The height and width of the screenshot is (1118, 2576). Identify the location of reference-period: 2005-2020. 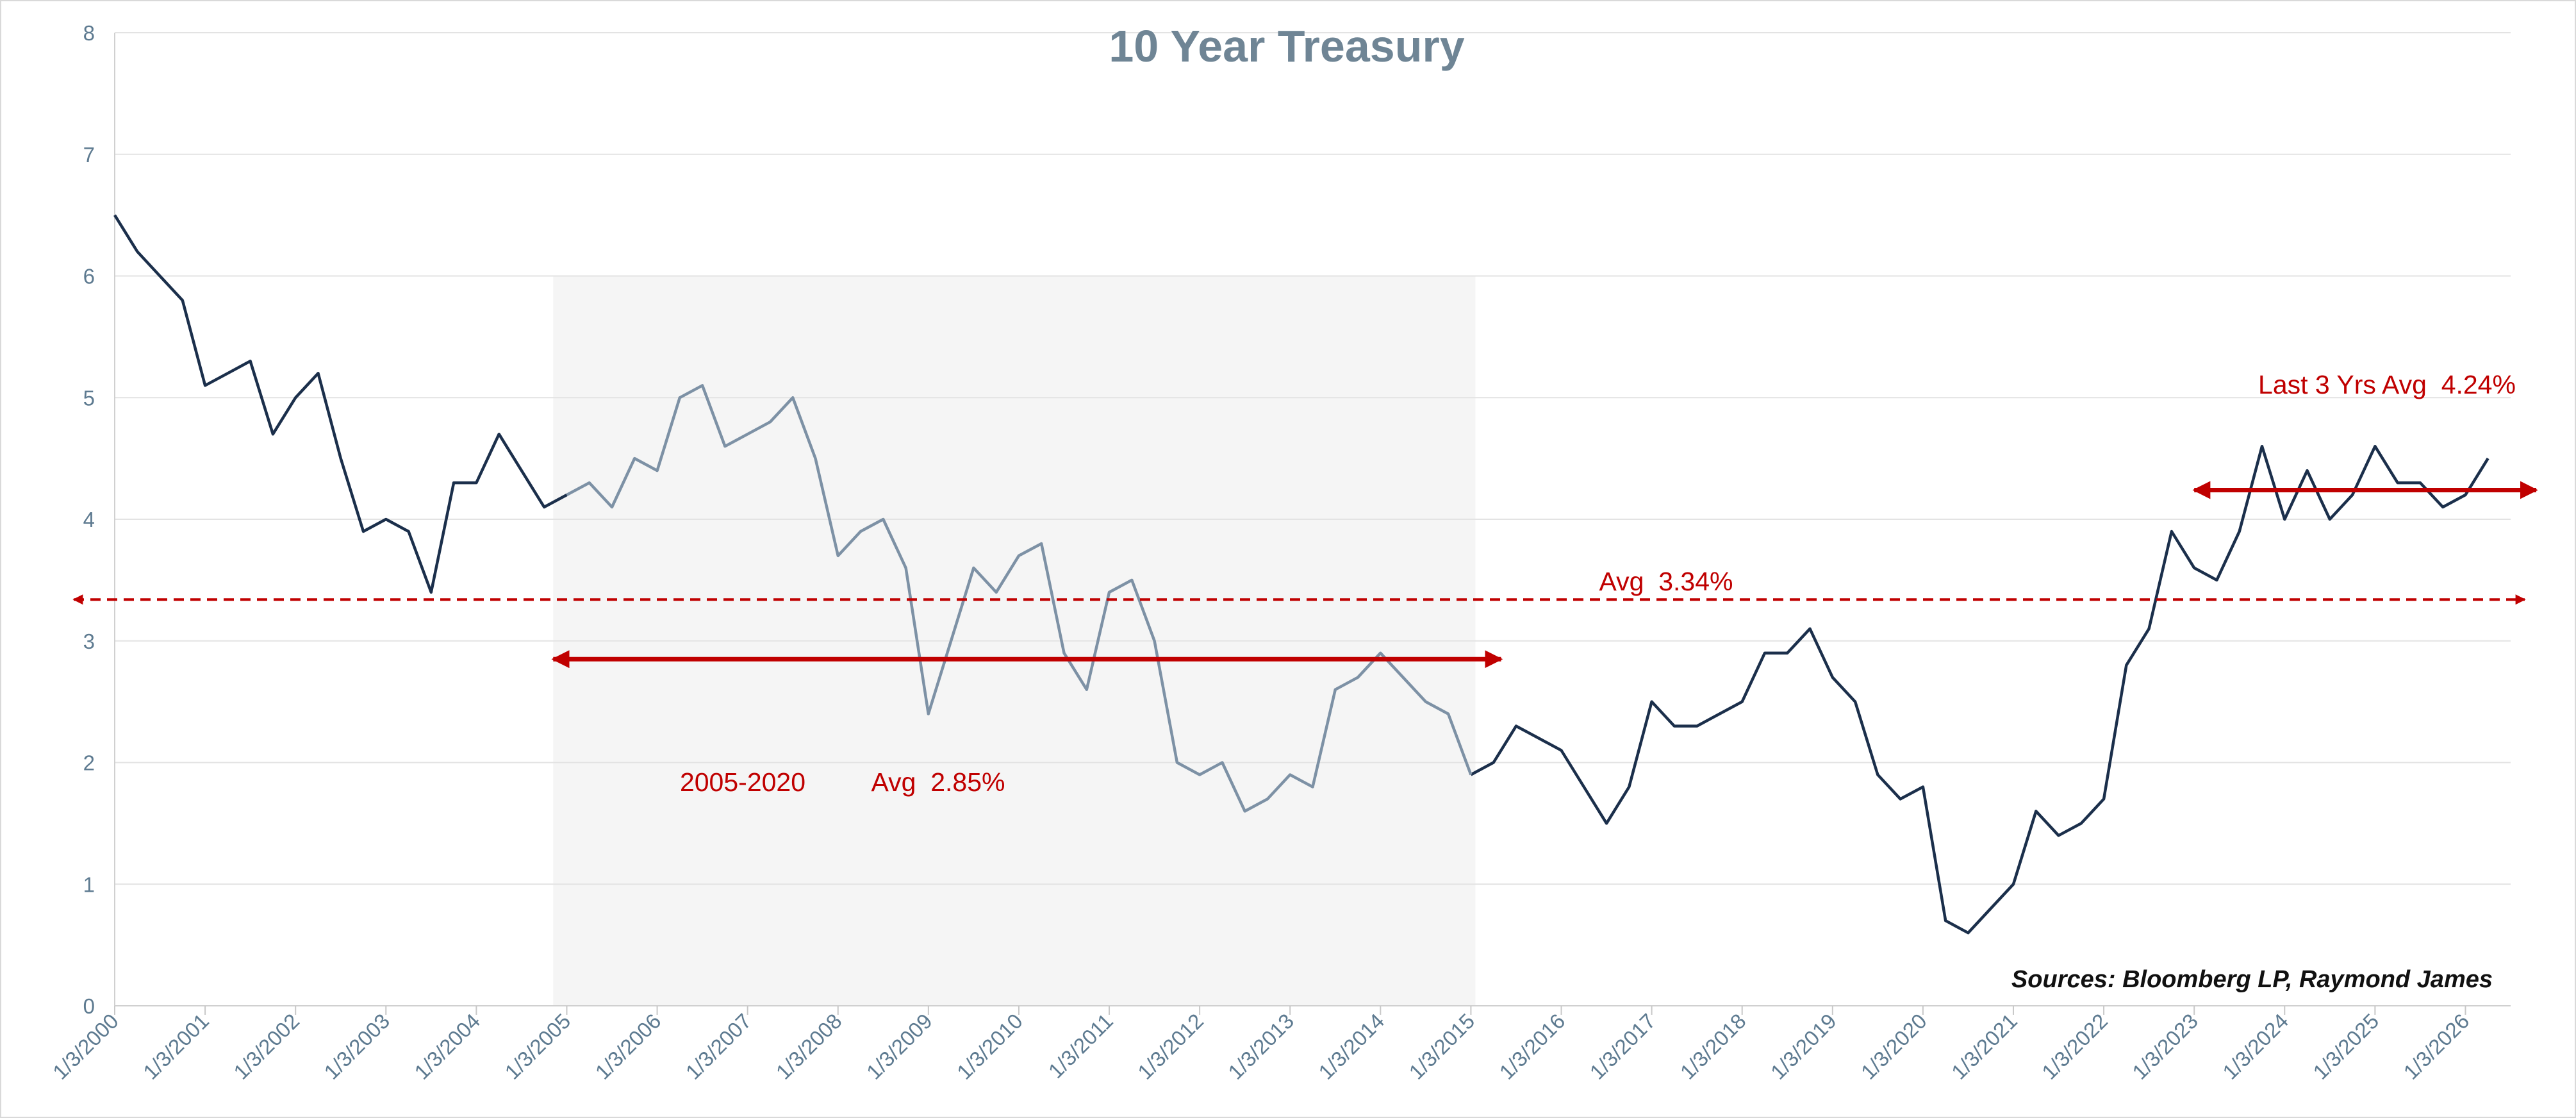
(742, 782).